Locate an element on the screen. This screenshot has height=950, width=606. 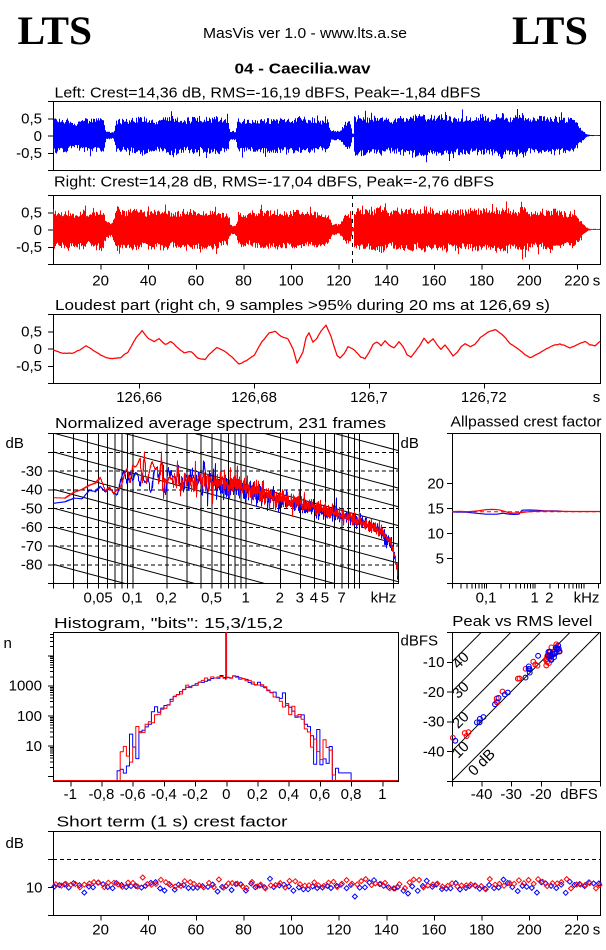
svg-text: 126,7 is located at coordinates (369, 397).